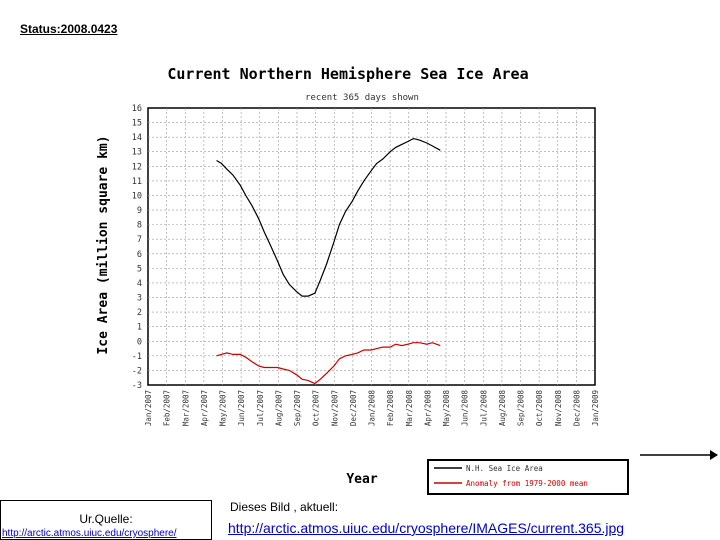 This screenshot has height=540, width=720. I want to click on x-tick-label: Feb/2008, so click(390, 408).